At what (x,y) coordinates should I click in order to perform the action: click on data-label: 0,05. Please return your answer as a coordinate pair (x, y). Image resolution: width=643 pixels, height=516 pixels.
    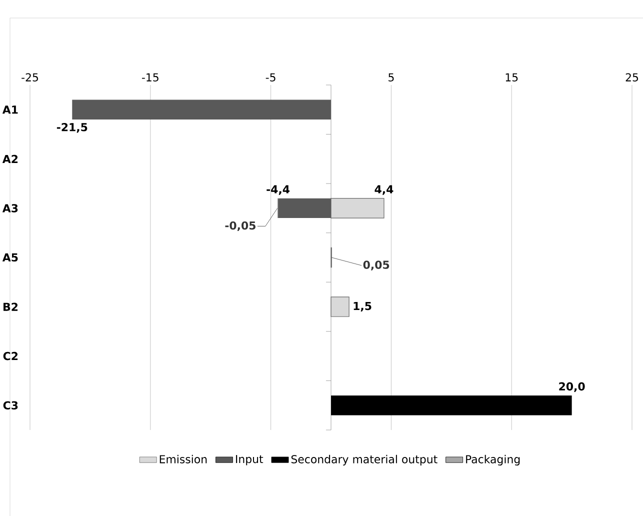
    Looking at the image, I should click on (376, 265).